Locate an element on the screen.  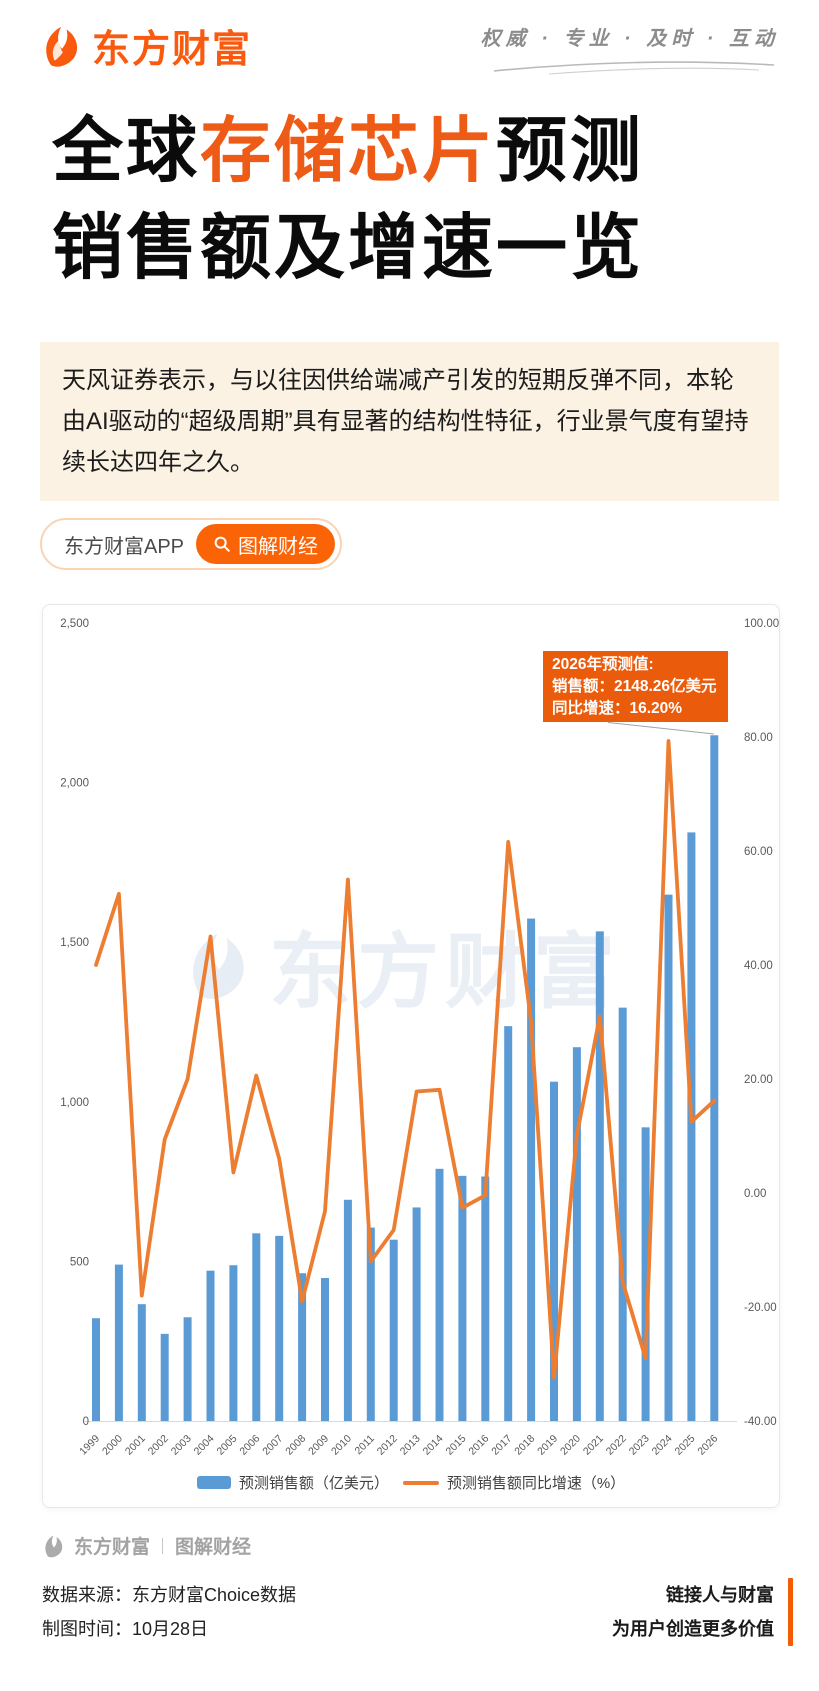
right-axis-tick: 0.00 is located at coordinates (755, 1194).